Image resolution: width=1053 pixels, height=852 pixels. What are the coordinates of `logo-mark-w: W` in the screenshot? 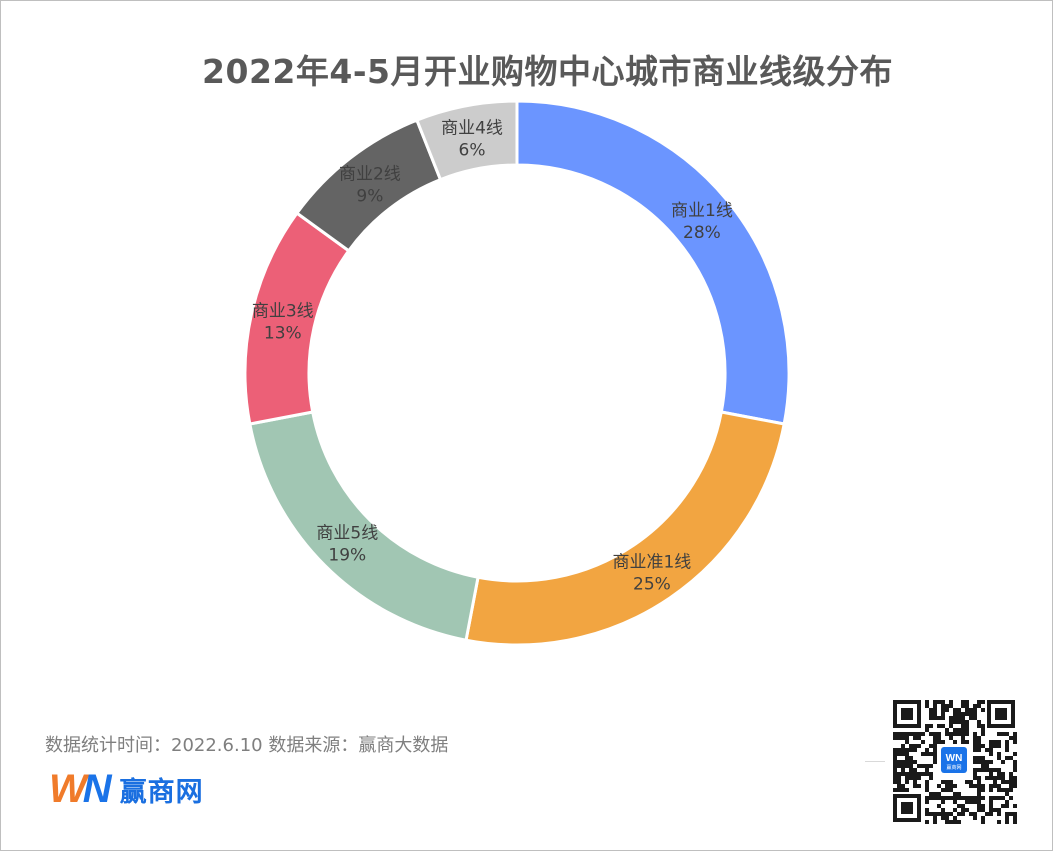 It's located at (68, 788).